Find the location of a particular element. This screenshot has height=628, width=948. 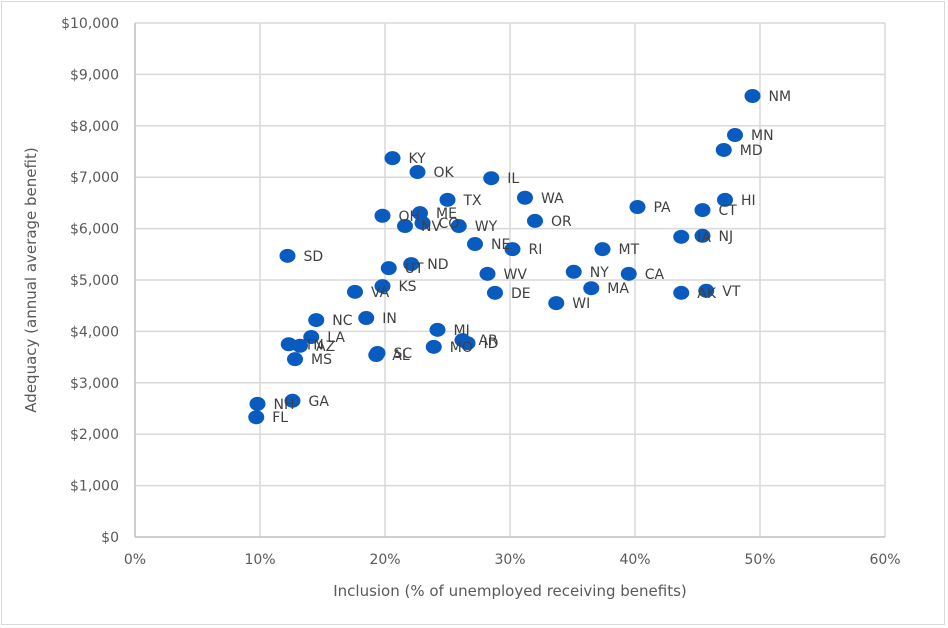

data-label-wi: WI is located at coordinates (581, 304).